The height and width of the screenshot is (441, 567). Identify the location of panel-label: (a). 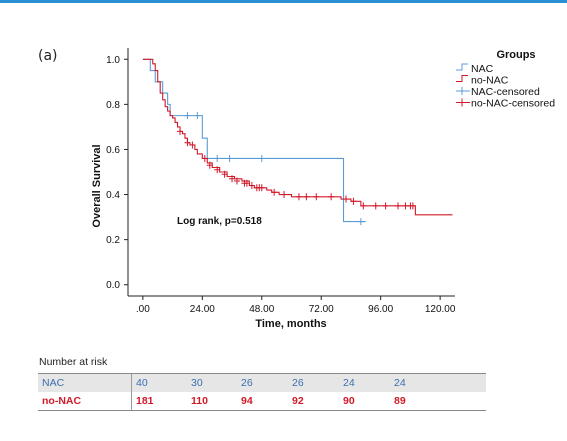
(48, 56).